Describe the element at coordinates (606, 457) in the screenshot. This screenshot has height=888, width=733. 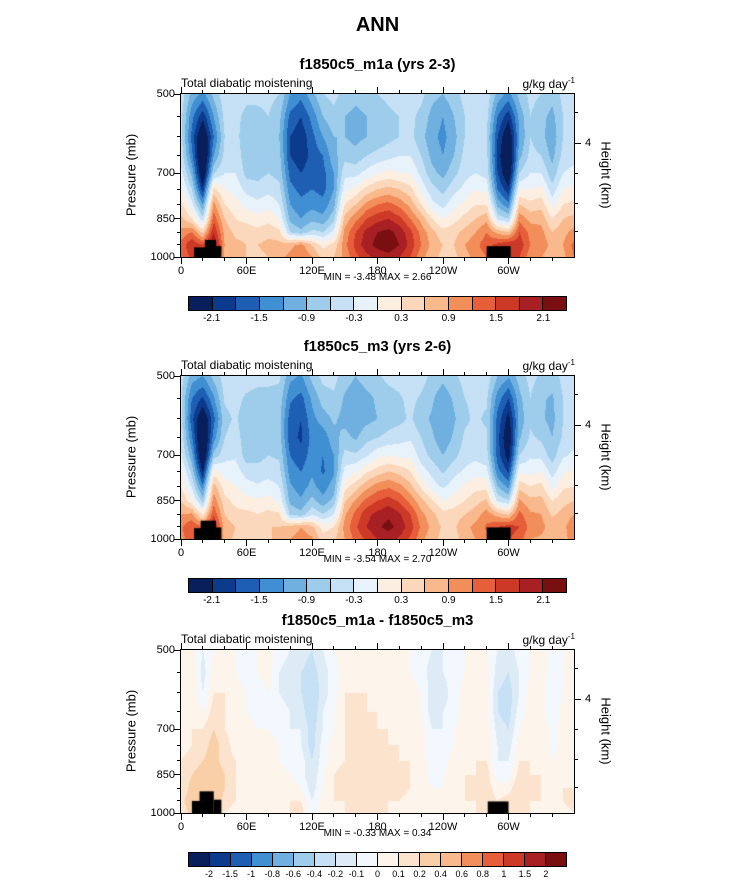
I see `height-axis-title: Height (km)` at that location.